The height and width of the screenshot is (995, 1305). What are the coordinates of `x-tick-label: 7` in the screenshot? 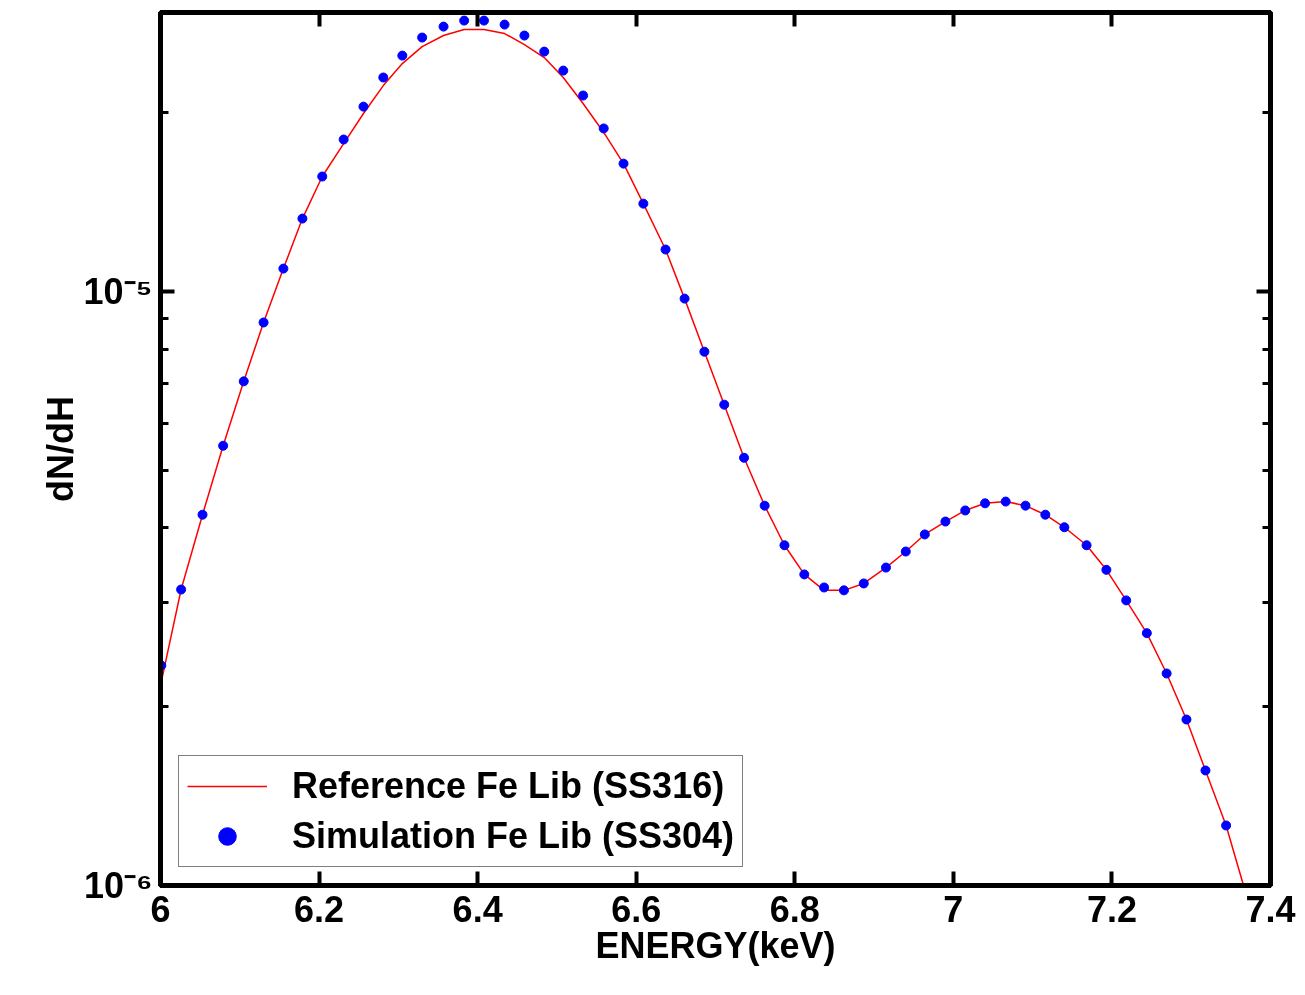 It's located at (953, 909).